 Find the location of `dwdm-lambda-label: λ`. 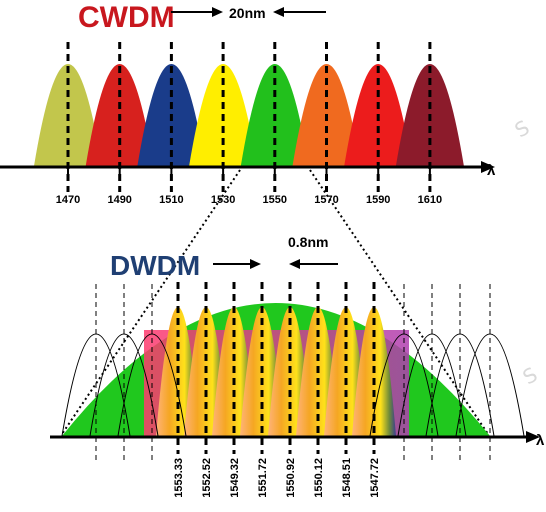

dwdm-lambda-label: λ is located at coordinates (540, 440).